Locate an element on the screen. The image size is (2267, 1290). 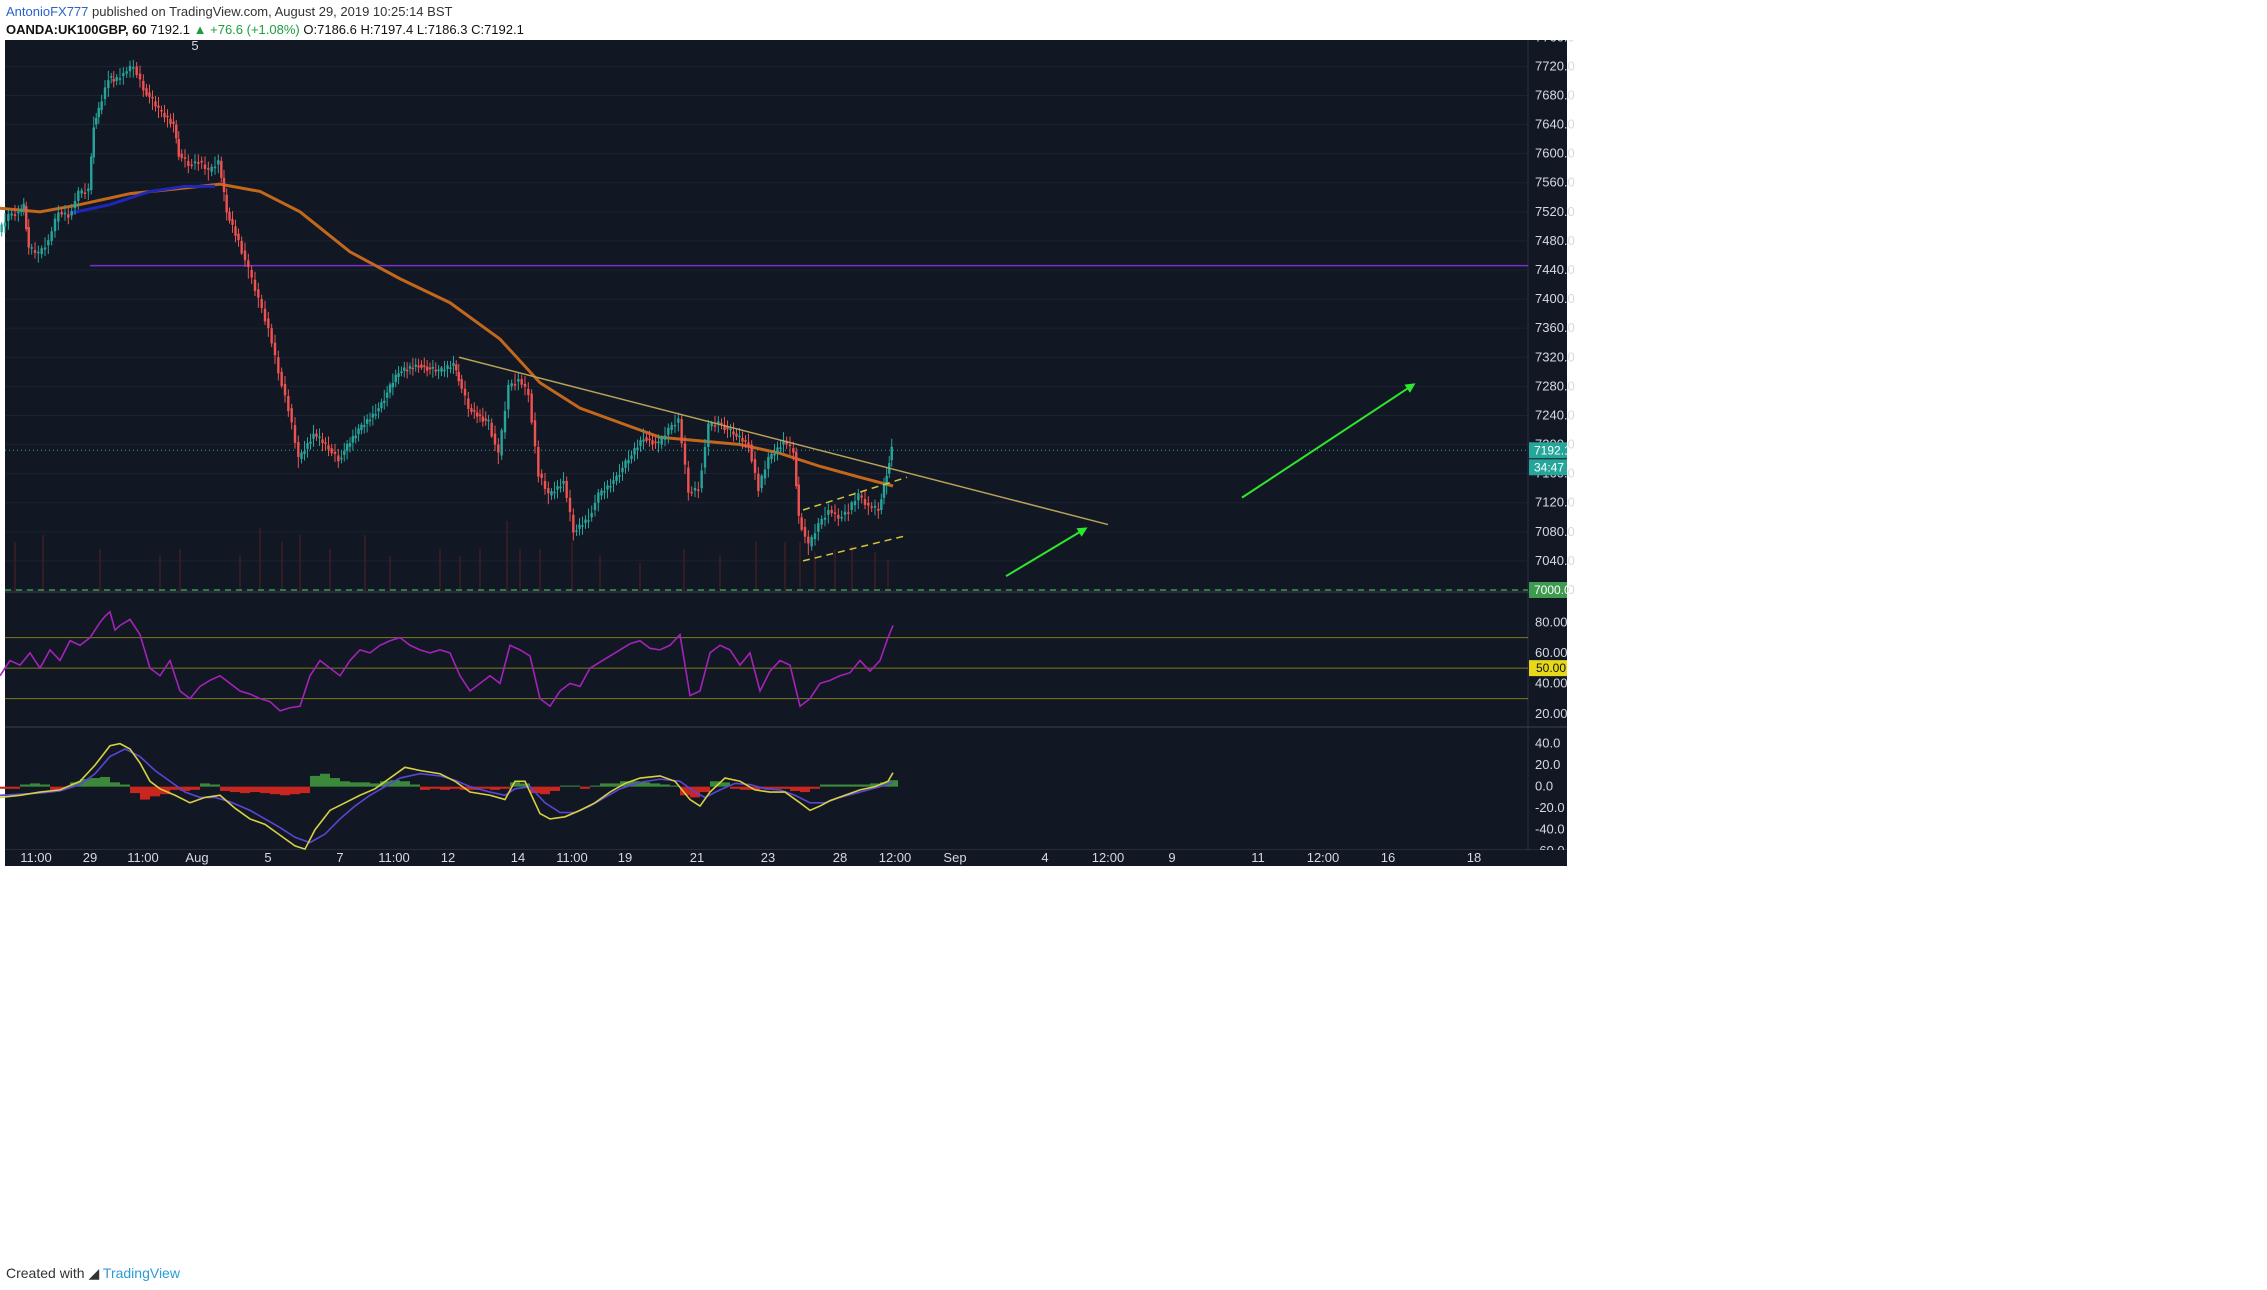
tradingview-link: TradingView is located at coordinates (141, 1273).